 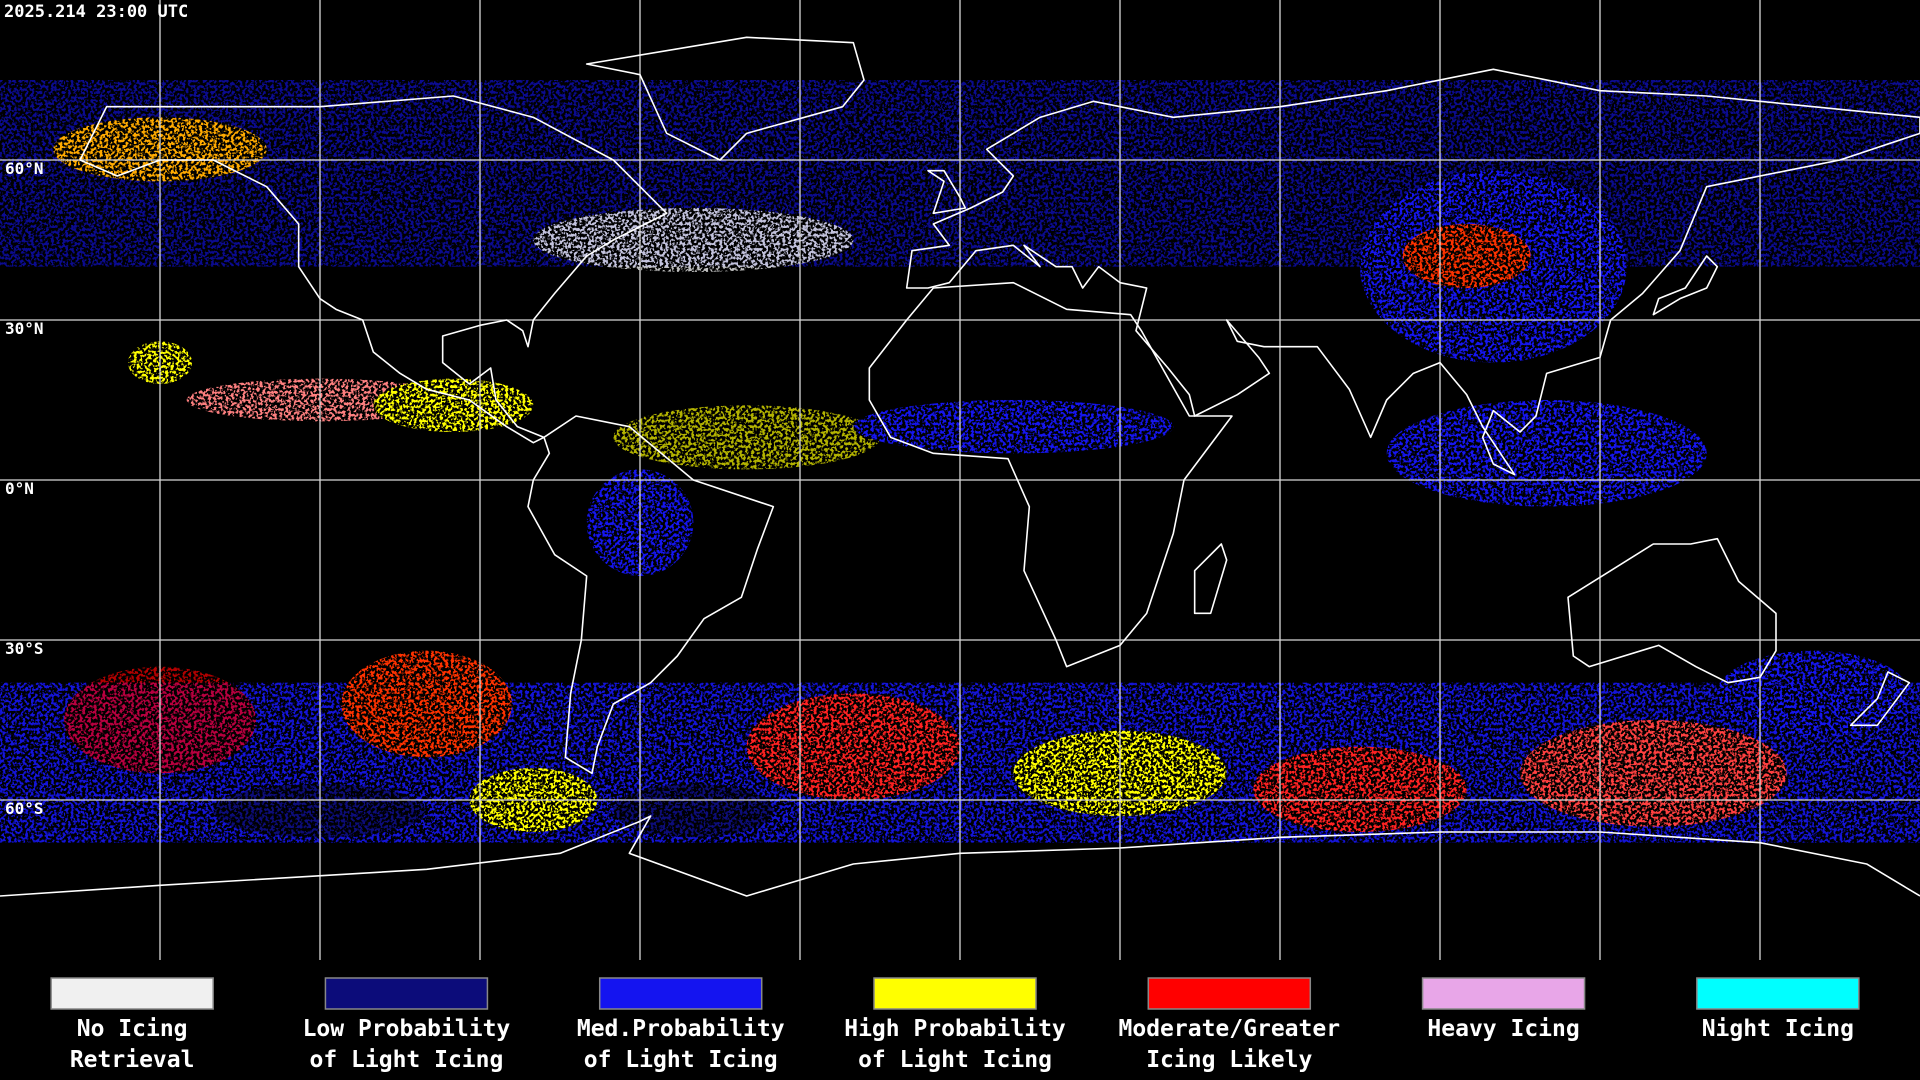 What do you see at coordinates (1778, 1029) in the screenshot?
I see `legend-label: Night Icing` at bounding box center [1778, 1029].